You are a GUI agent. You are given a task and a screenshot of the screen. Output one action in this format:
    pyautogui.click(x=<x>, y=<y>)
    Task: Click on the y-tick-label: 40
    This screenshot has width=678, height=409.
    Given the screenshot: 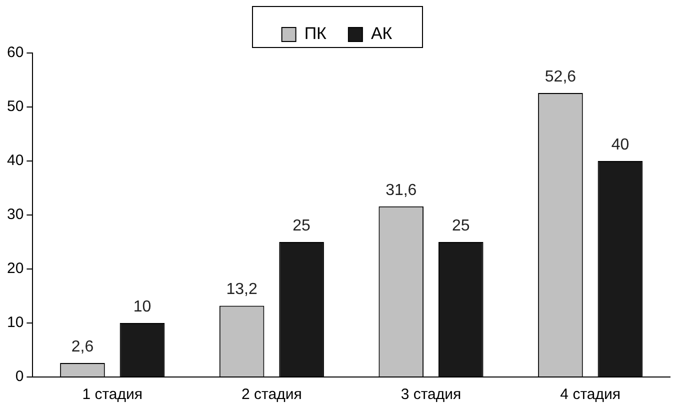 What is the action you would take?
    pyautogui.click(x=15, y=161)
    